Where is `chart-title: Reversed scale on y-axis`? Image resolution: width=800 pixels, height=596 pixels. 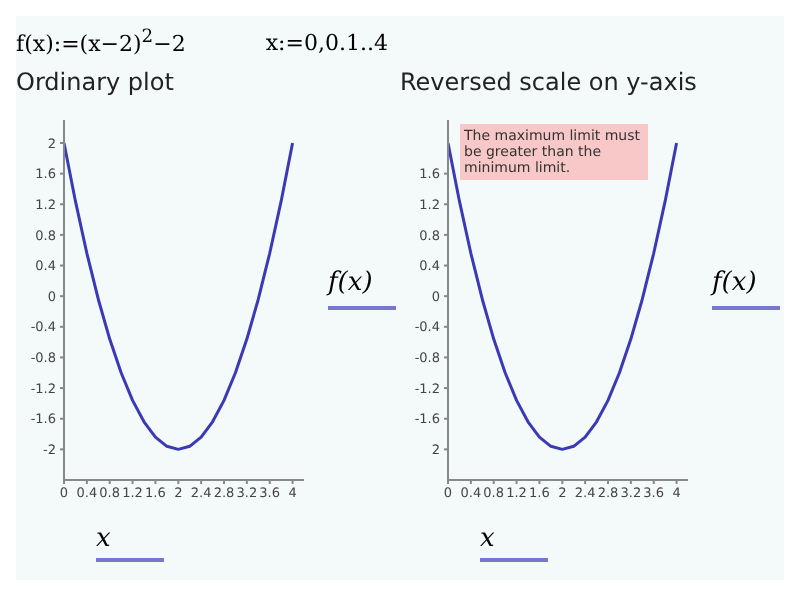 chart-title: Reversed scale on y-axis is located at coordinates (549, 84).